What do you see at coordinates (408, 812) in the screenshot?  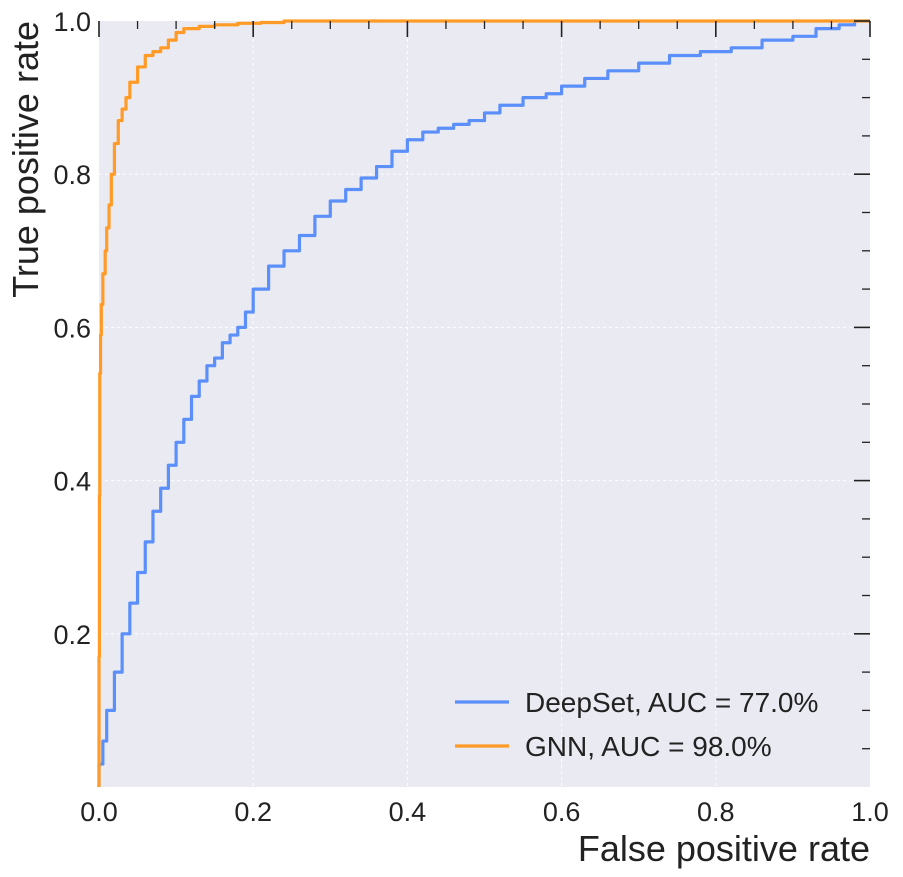 I see `x-tick-label-2: 0.4` at bounding box center [408, 812].